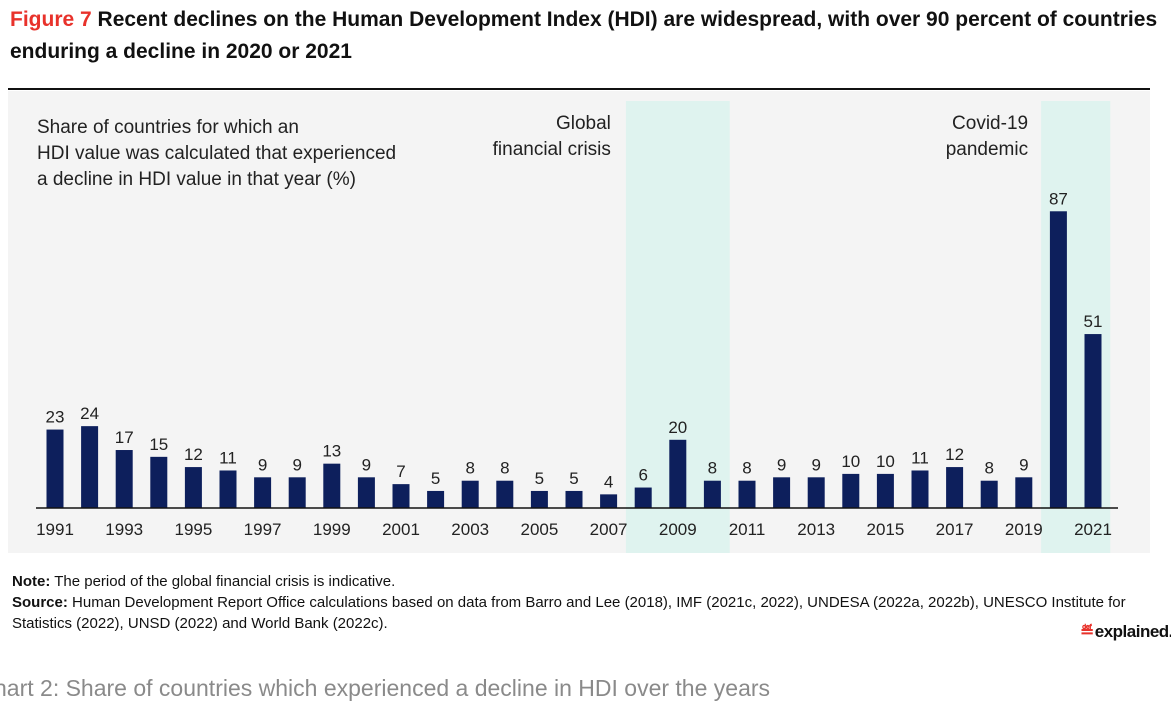 This screenshot has height=707, width=1171. Describe the element at coordinates (51, 19) in the screenshot. I see `figure-number: Figure 7` at that location.